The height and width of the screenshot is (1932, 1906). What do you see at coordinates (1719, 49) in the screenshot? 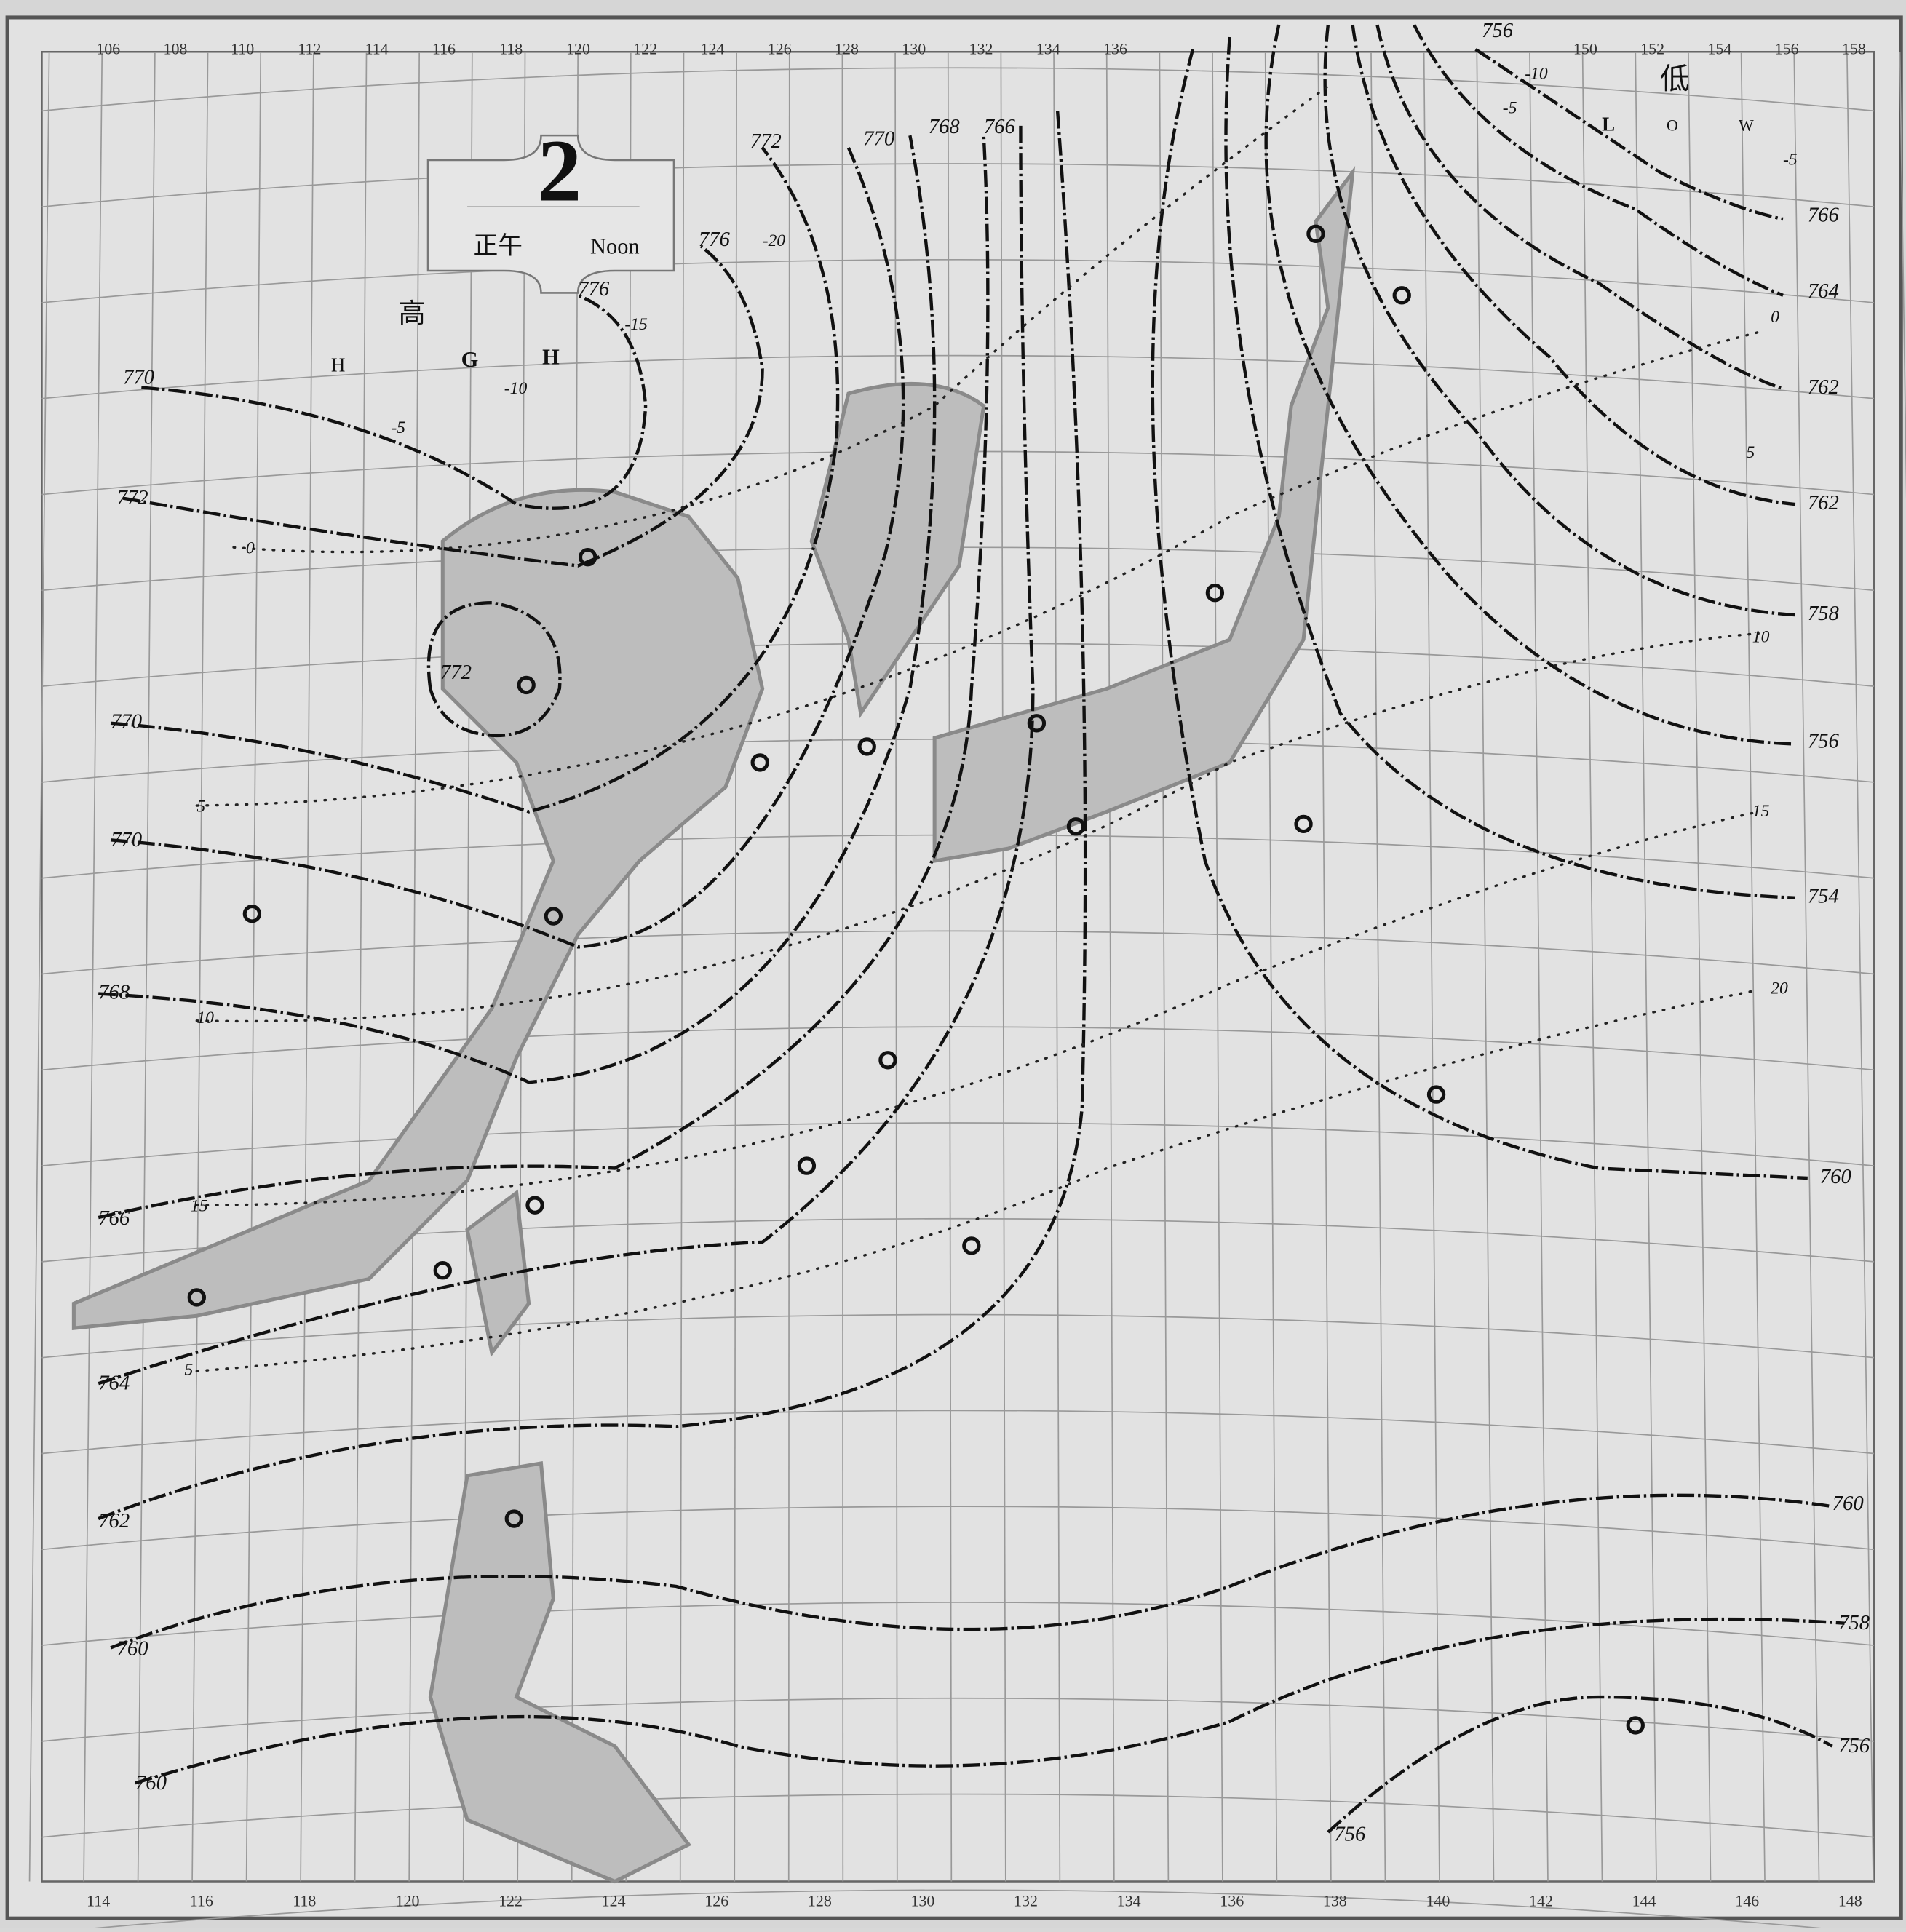
I see `top-longitude-label: 154` at bounding box center [1719, 49].